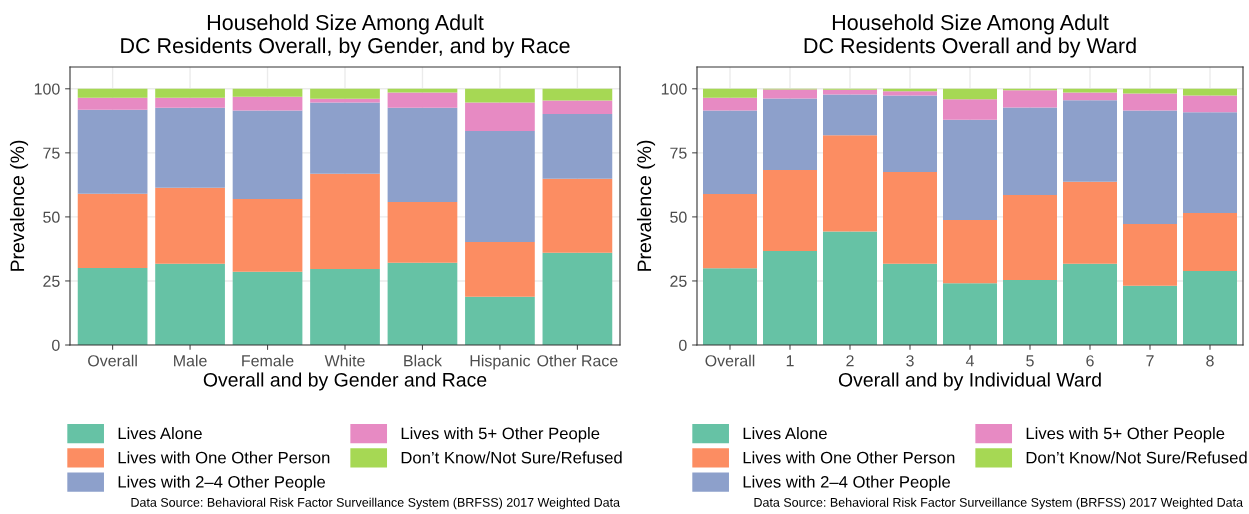 This screenshot has height=514, width=1249. Describe the element at coordinates (1030, 361) in the screenshot. I see `x-tick-label: 5` at that location.